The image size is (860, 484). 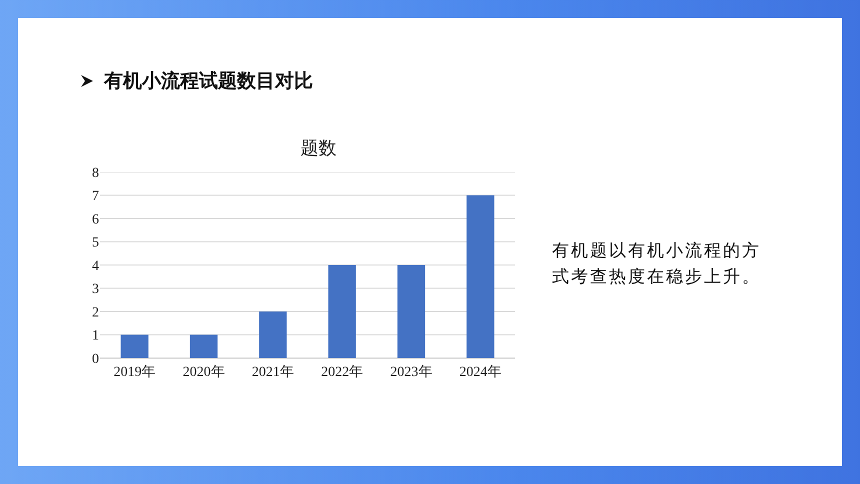 I want to click on x-tick-label: 2024年, so click(x=480, y=372).